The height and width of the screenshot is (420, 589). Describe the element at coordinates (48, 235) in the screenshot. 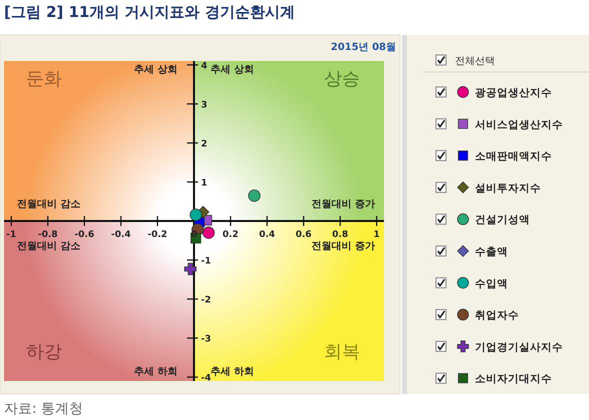

I see `x-tick-label: -0.8` at that location.